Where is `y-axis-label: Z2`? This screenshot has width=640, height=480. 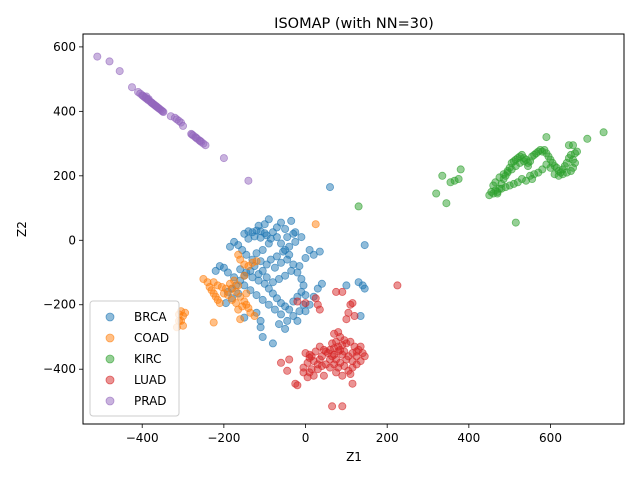
y-axis-label: Z2 is located at coordinates (22, 229).